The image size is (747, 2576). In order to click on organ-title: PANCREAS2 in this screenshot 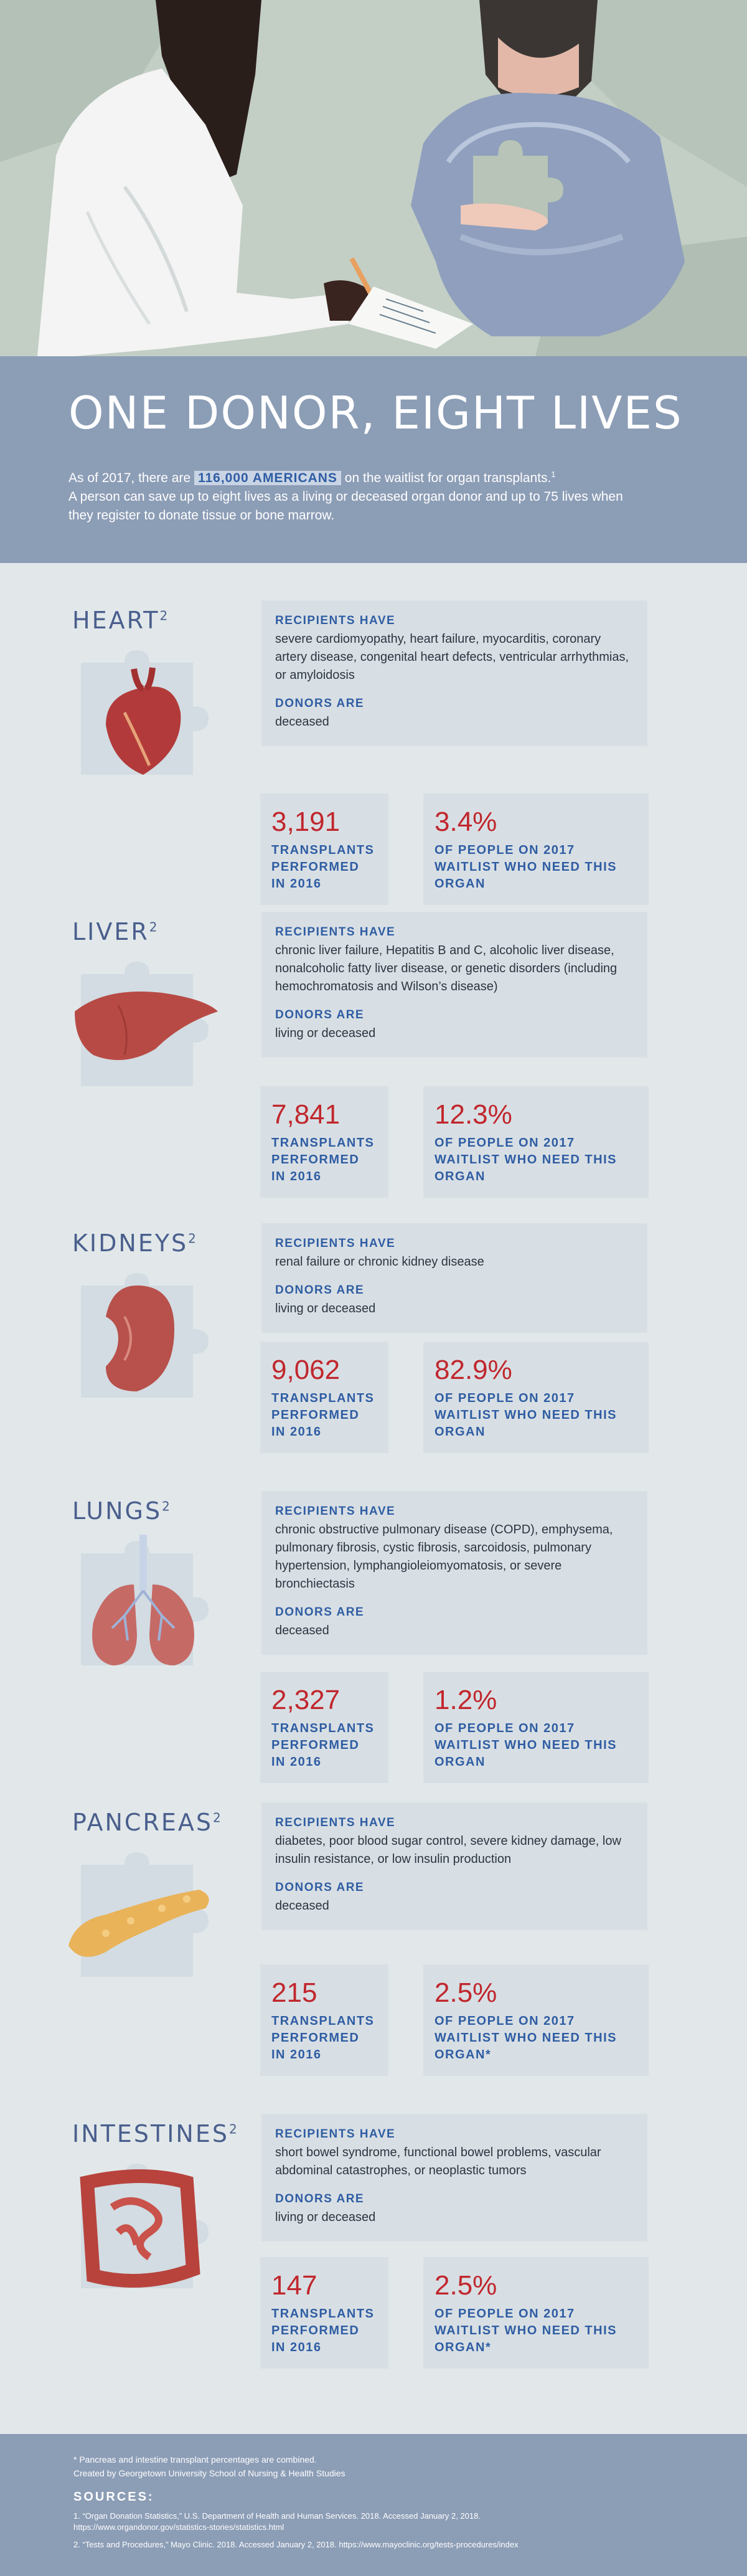, I will do `click(148, 1822)`.